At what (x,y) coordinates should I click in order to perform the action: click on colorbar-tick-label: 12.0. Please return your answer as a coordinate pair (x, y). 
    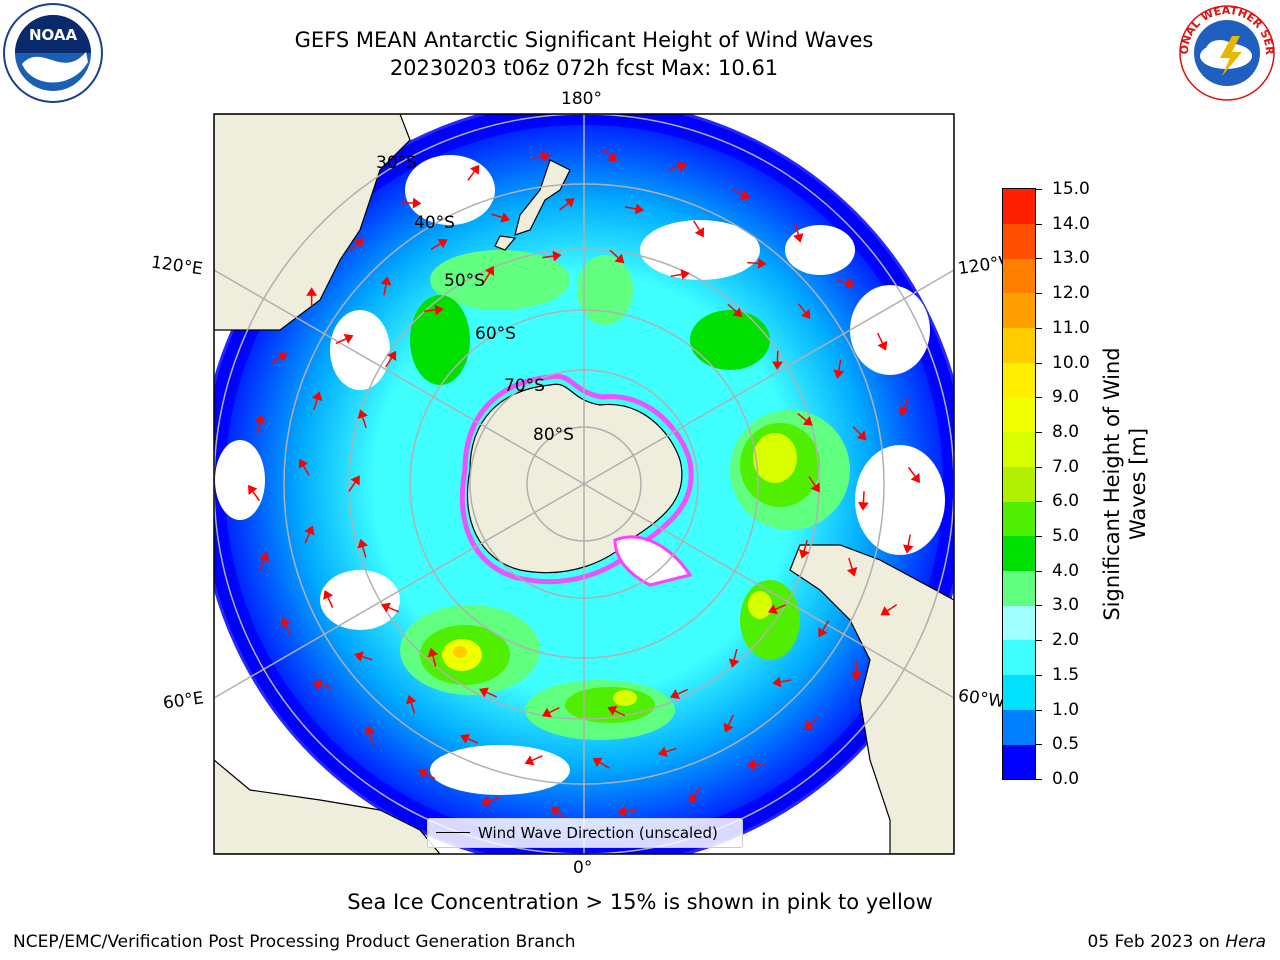
    Looking at the image, I should click on (1071, 293).